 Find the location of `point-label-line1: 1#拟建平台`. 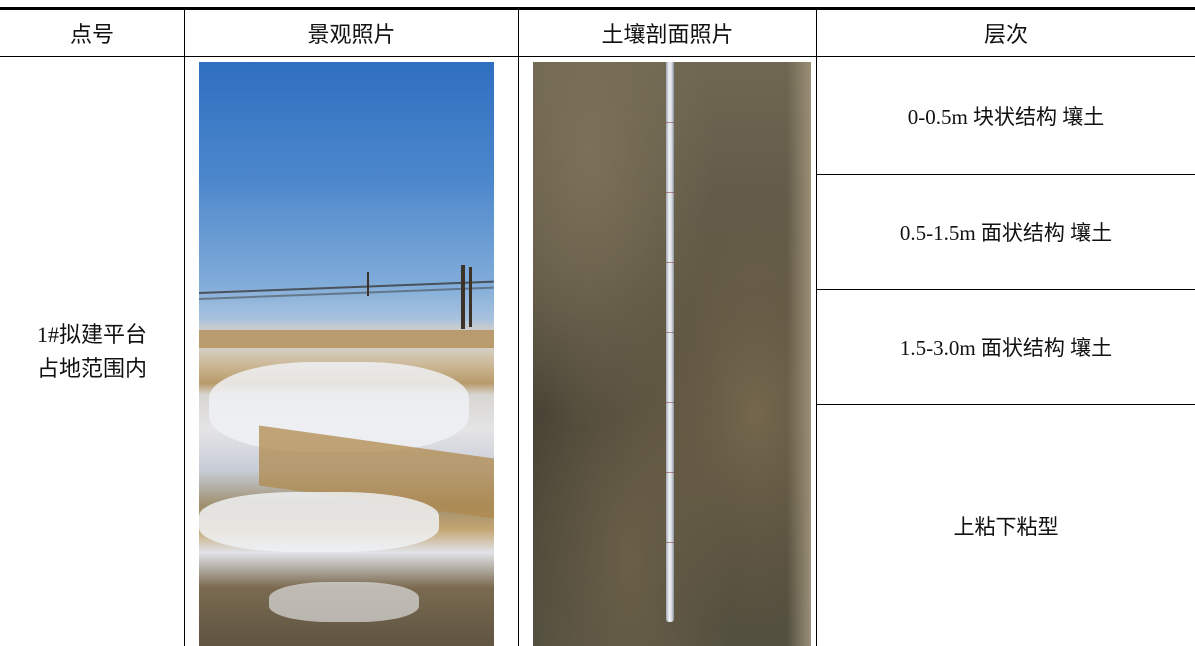

point-label-line1: 1#拟建平台 is located at coordinates (91, 334).